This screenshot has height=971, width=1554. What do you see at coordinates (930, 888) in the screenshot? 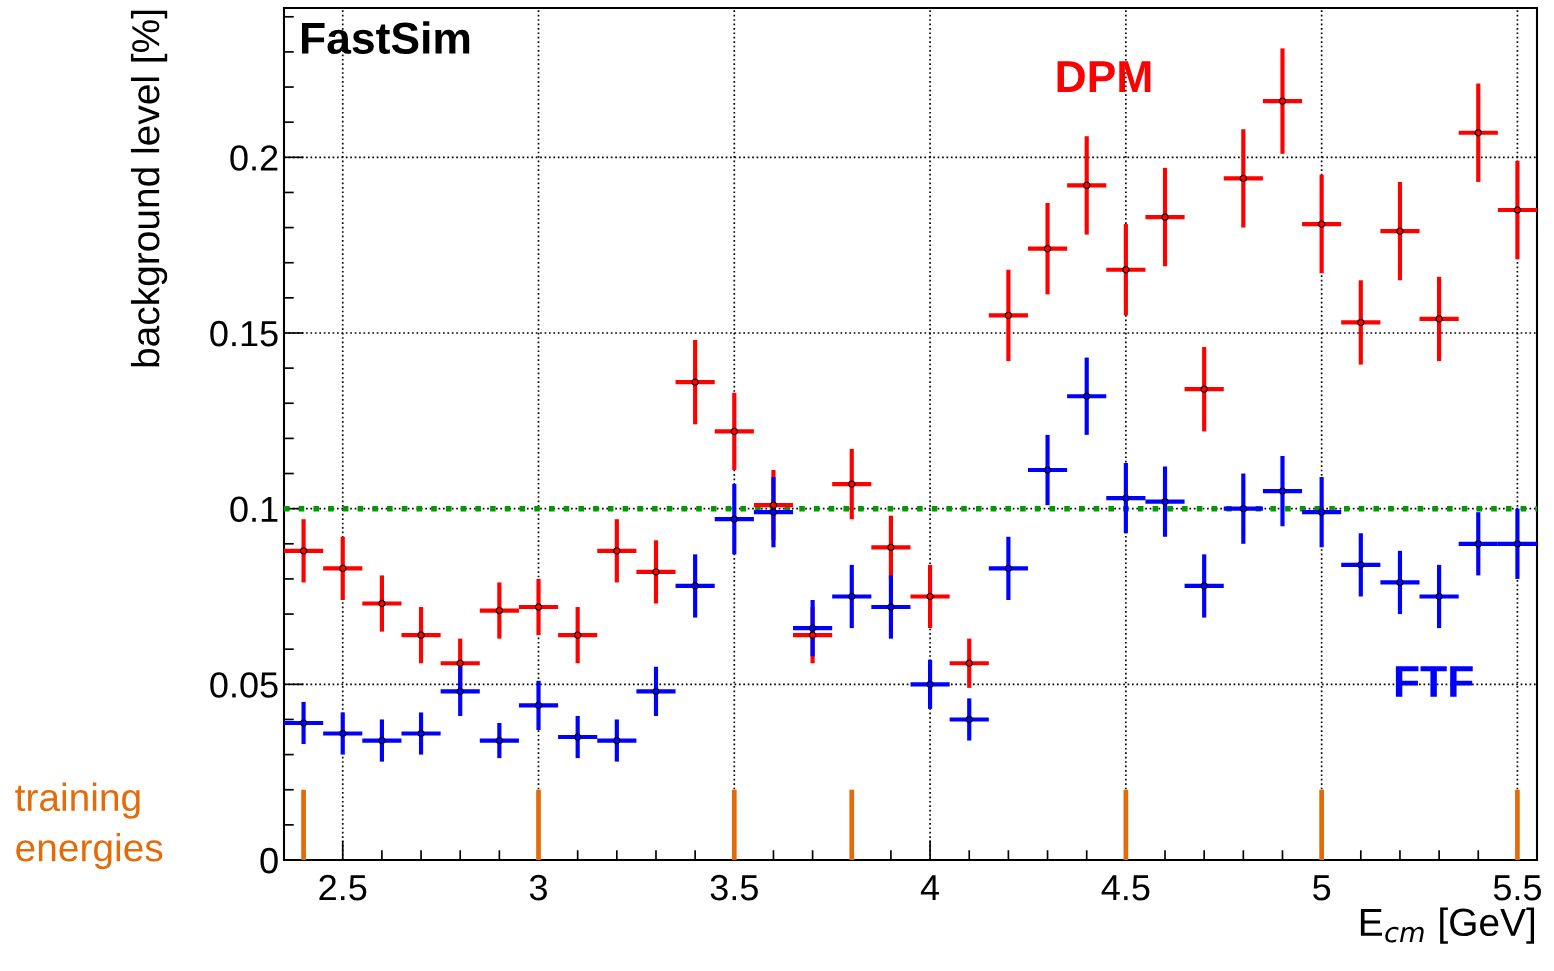
I see `x-tick-label: 4` at bounding box center [930, 888].